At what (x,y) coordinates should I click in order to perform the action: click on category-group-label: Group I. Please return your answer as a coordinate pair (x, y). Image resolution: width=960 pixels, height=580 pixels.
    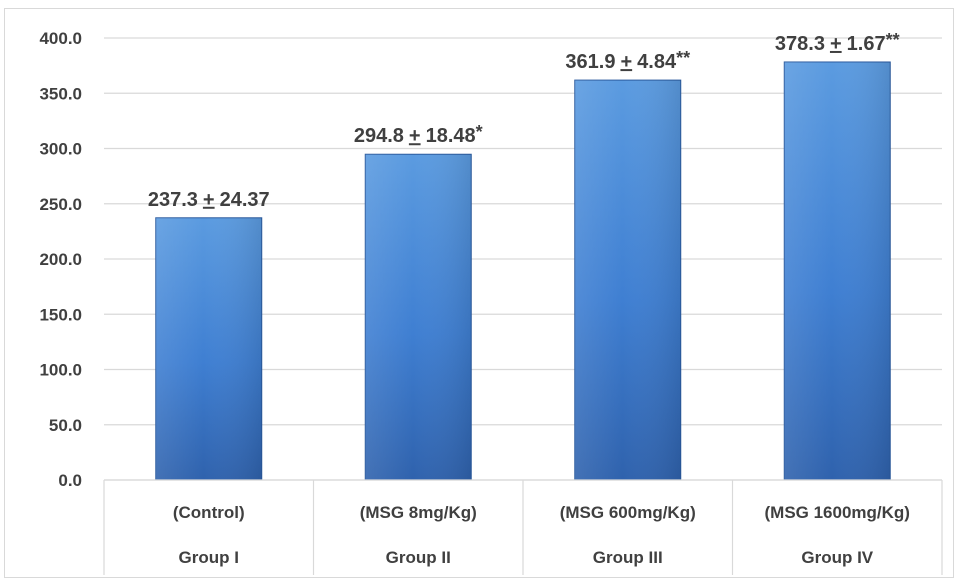
    Looking at the image, I should click on (209, 557).